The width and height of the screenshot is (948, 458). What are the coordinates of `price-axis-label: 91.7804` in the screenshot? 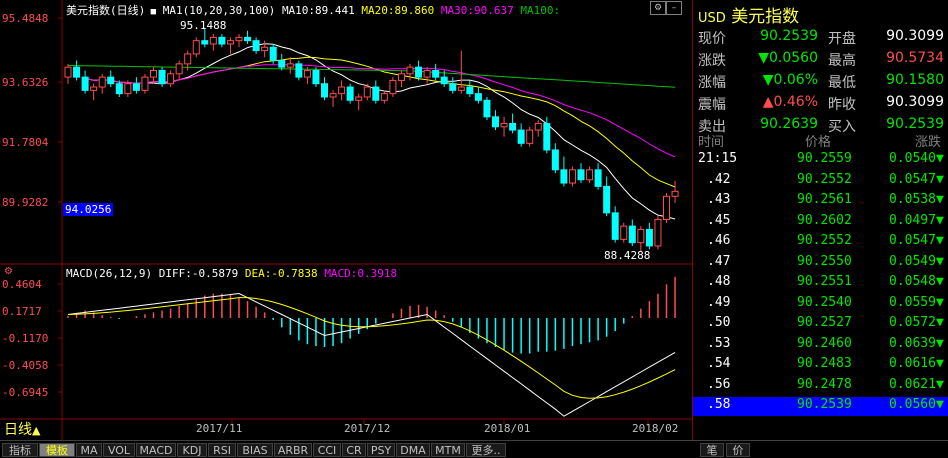 It's located at (25, 142).